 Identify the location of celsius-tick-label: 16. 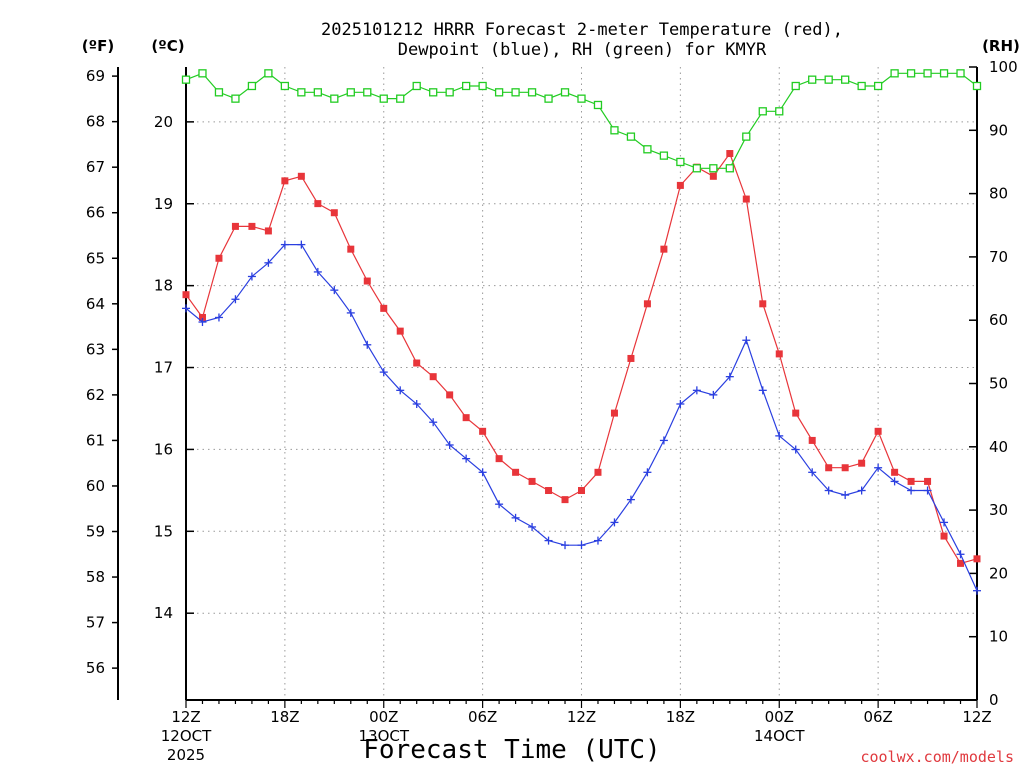
(163, 449).